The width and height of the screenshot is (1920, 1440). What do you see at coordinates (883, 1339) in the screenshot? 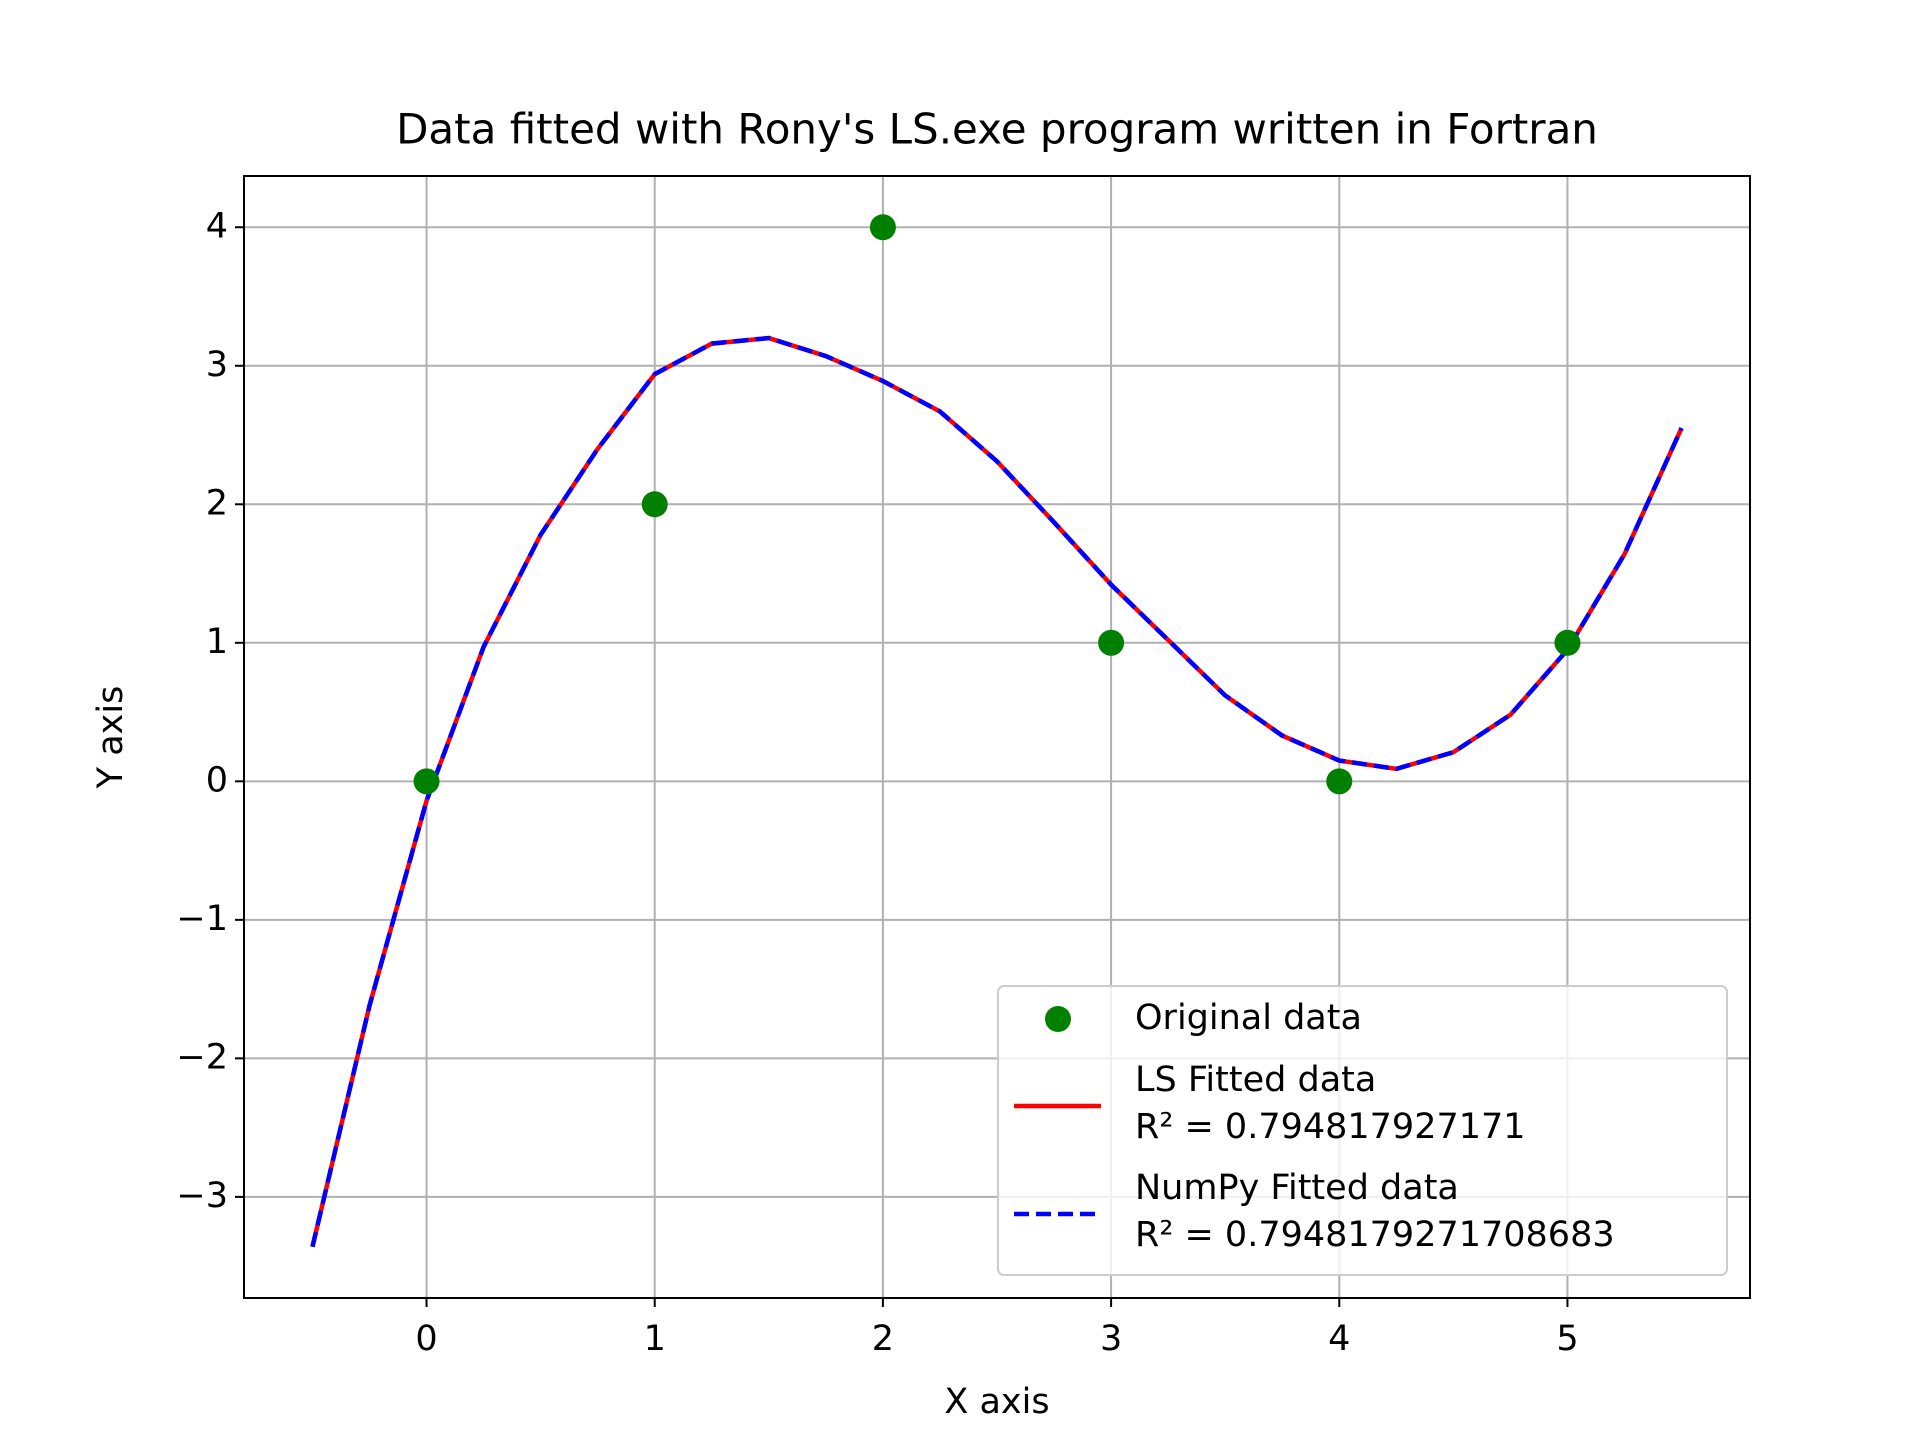
I see `x-tick-label: 2` at bounding box center [883, 1339].